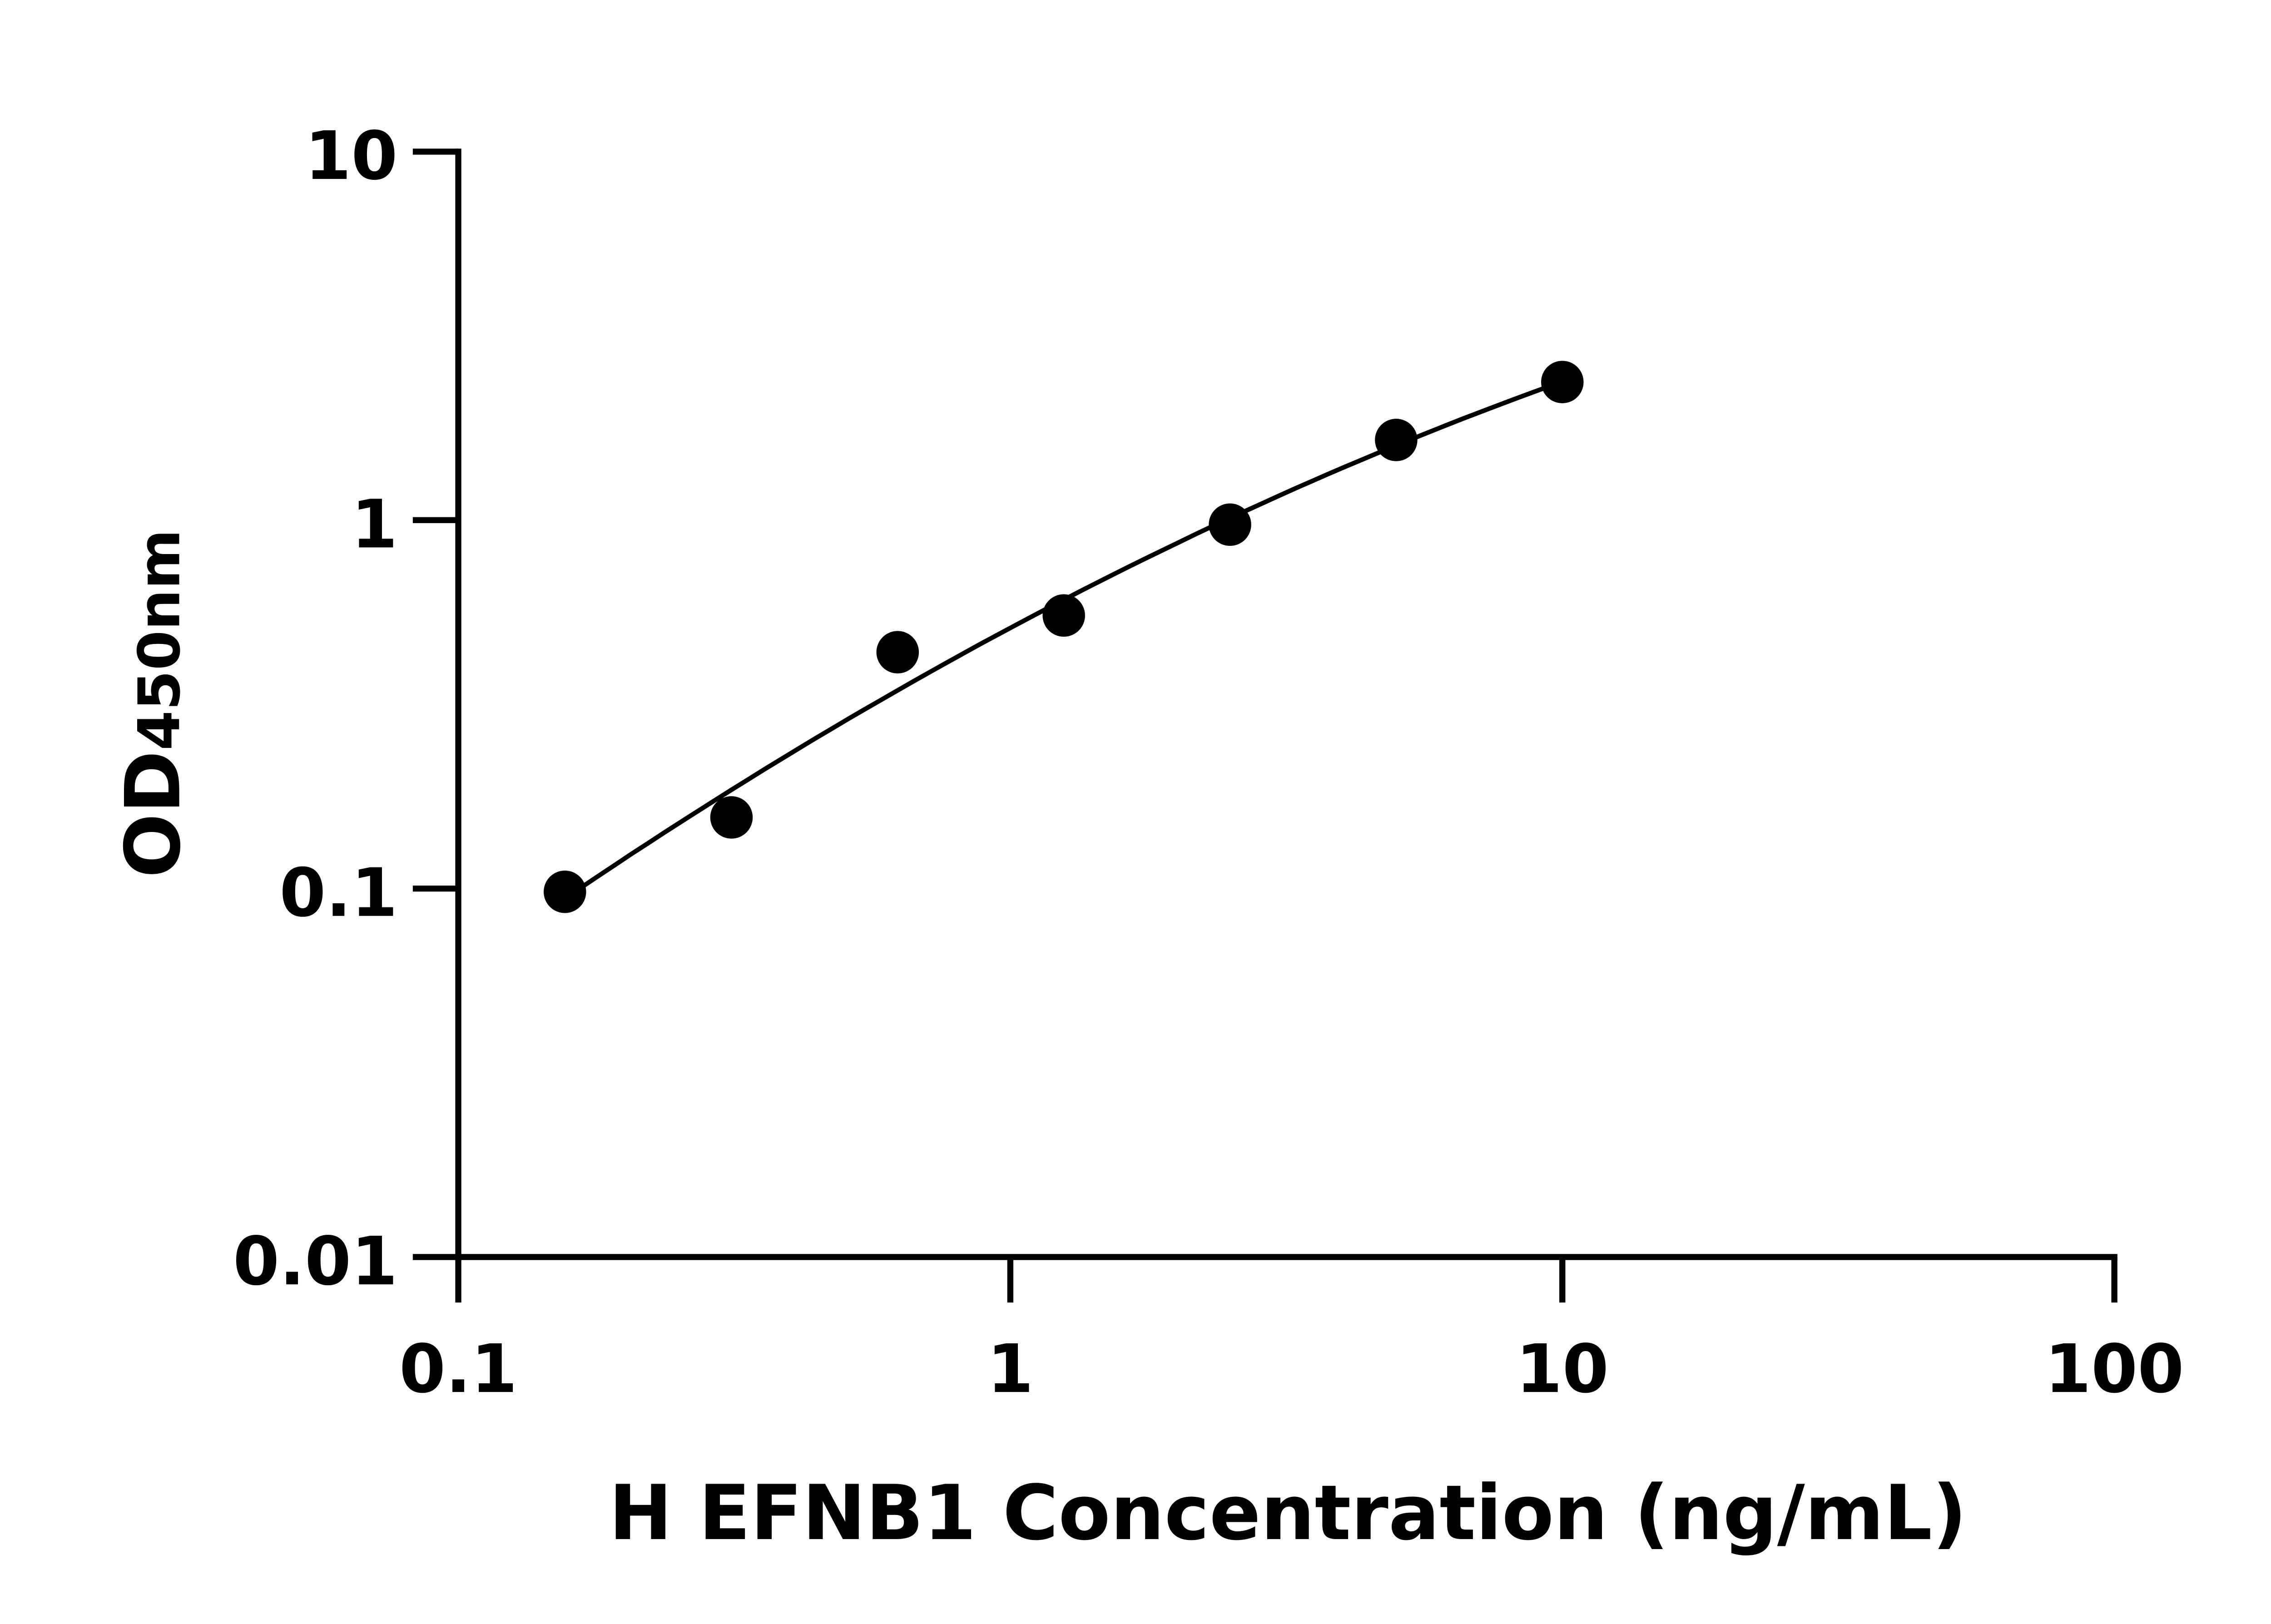 The height and width of the screenshot is (1624, 2271). I want to click on y-axis-label-sub: 450nm, so click(159, 639).